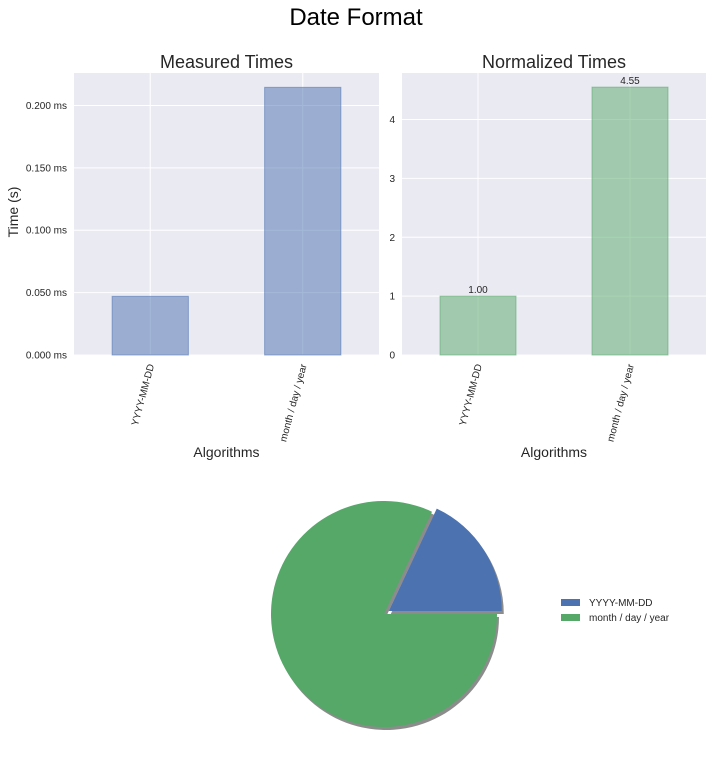 The image size is (712, 764). Describe the element at coordinates (46, 293) in the screenshot. I see `y-tick-label: 0.050 ms` at that location.